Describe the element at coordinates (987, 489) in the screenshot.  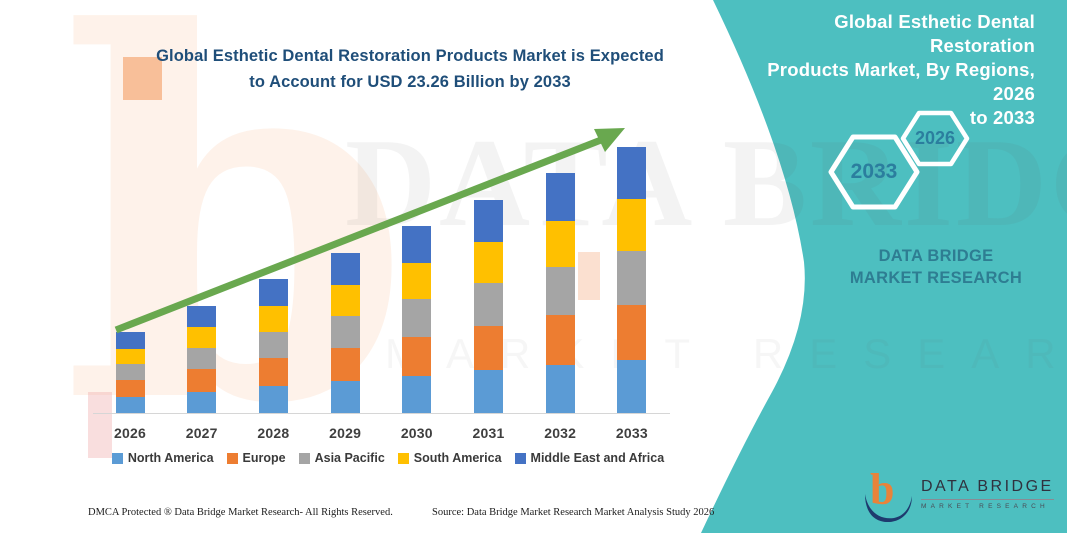
I see `logo-name: DATA BRIDGE` at that location.